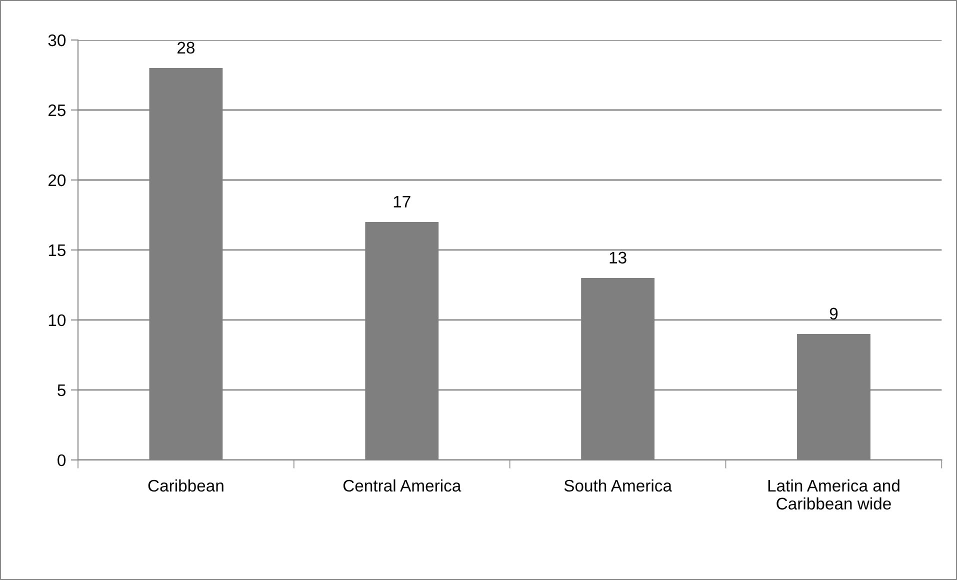  Describe the element at coordinates (834, 314) in the screenshot. I see `data-label: 9` at that location.